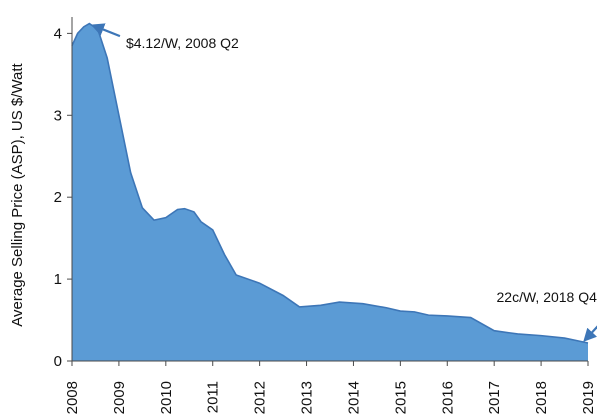 The width and height of the screenshot is (597, 415). What do you see at coordinates (17, 194) in the screenshot?
I see `y-axis-title: Average Selling Price (ASP), US $/Watt` at bounding box center [17, 194].